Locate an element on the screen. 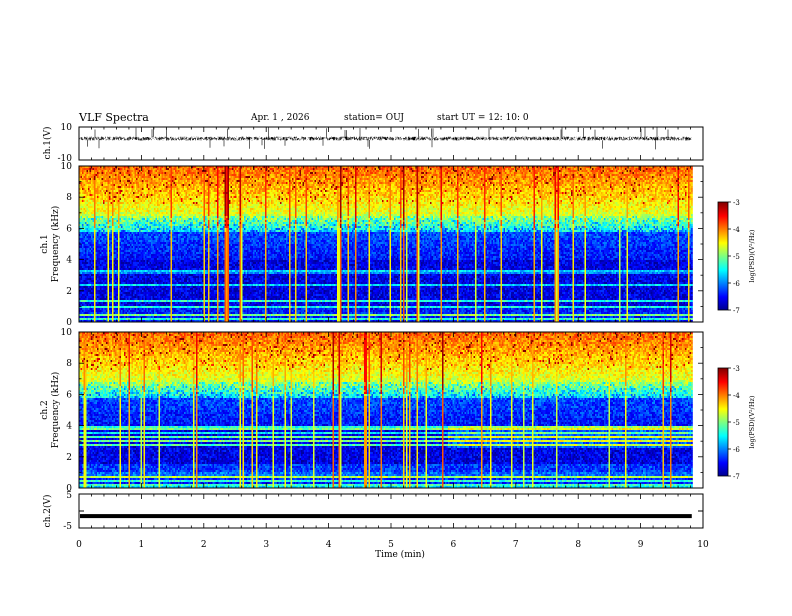 This screenshot has width=792, height=616. time-tick-label: 10 is located at coordinates (703, 545).